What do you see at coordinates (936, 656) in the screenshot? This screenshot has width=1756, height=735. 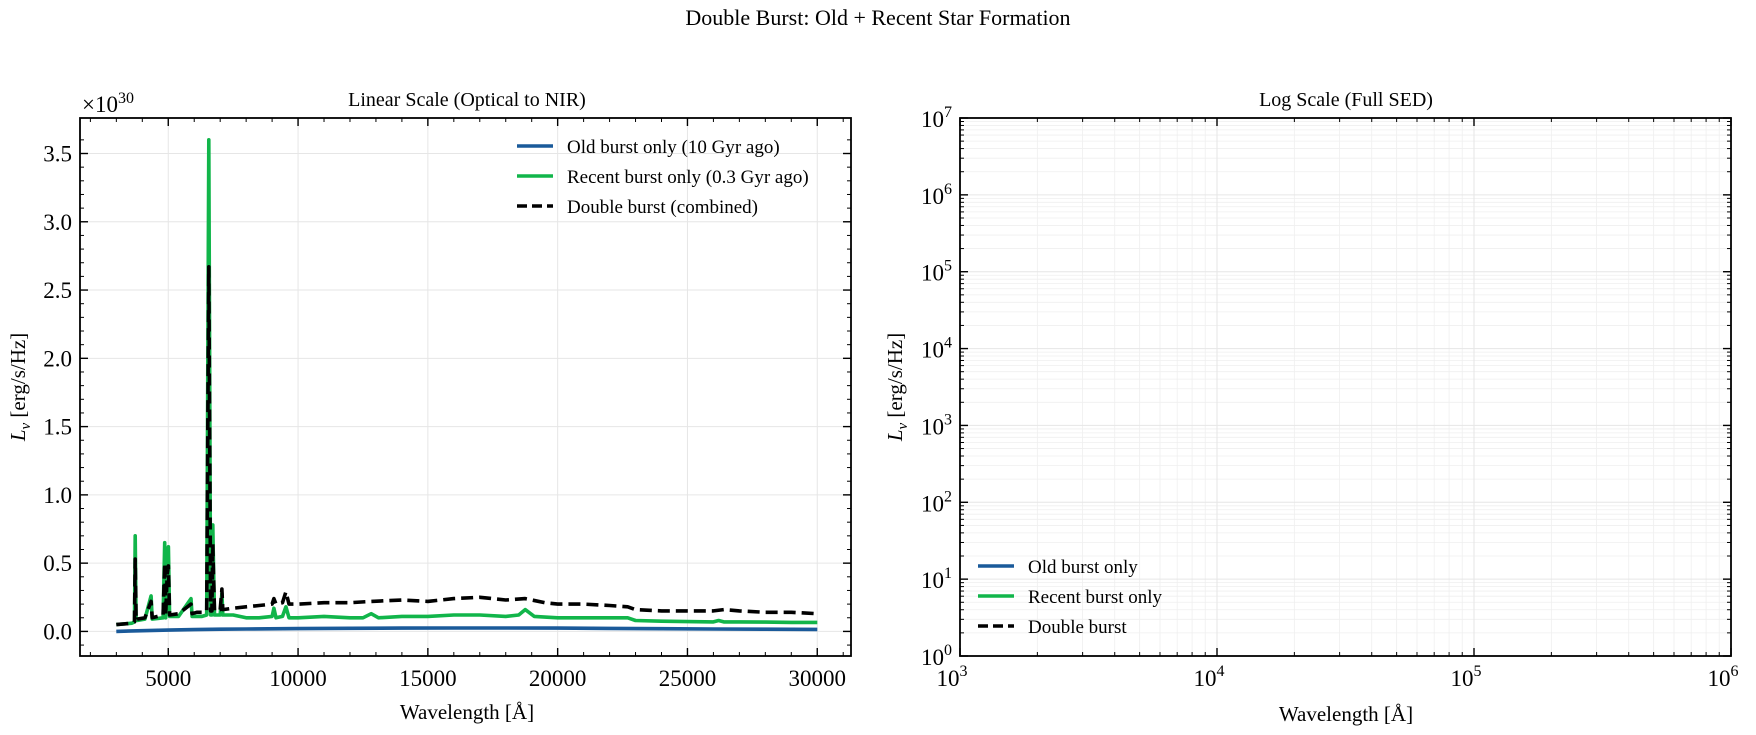 I see `y-tick-label: 10⁰` at bounding box center [936, 656].